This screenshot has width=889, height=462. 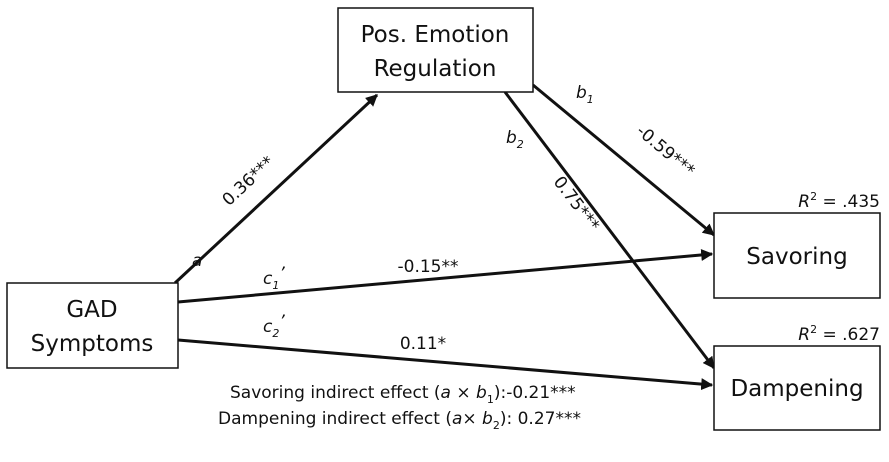 What do you see at coordinates (274, 326) in the screenshot?
I see `path-symbol: c2’` at bounding box center [274, 326].